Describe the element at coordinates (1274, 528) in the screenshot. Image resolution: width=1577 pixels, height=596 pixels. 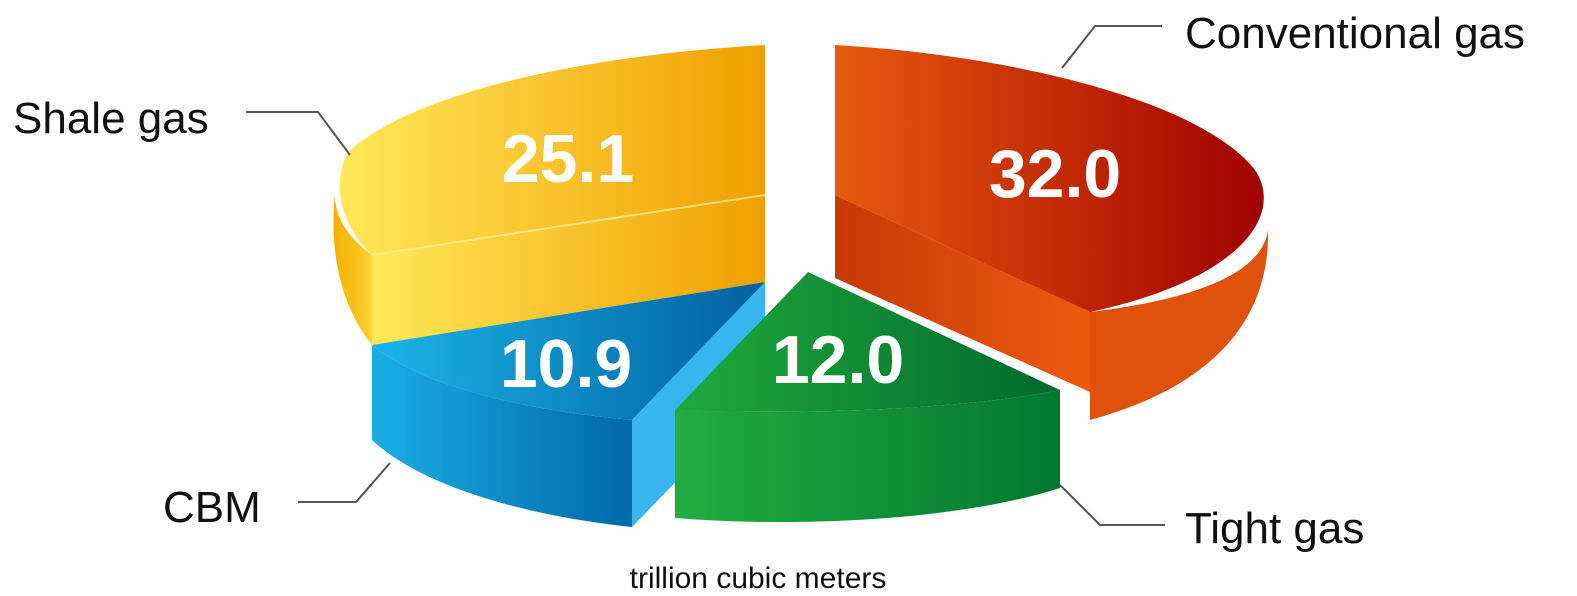
I see `label-tight-gas: Tight gas` at that location.